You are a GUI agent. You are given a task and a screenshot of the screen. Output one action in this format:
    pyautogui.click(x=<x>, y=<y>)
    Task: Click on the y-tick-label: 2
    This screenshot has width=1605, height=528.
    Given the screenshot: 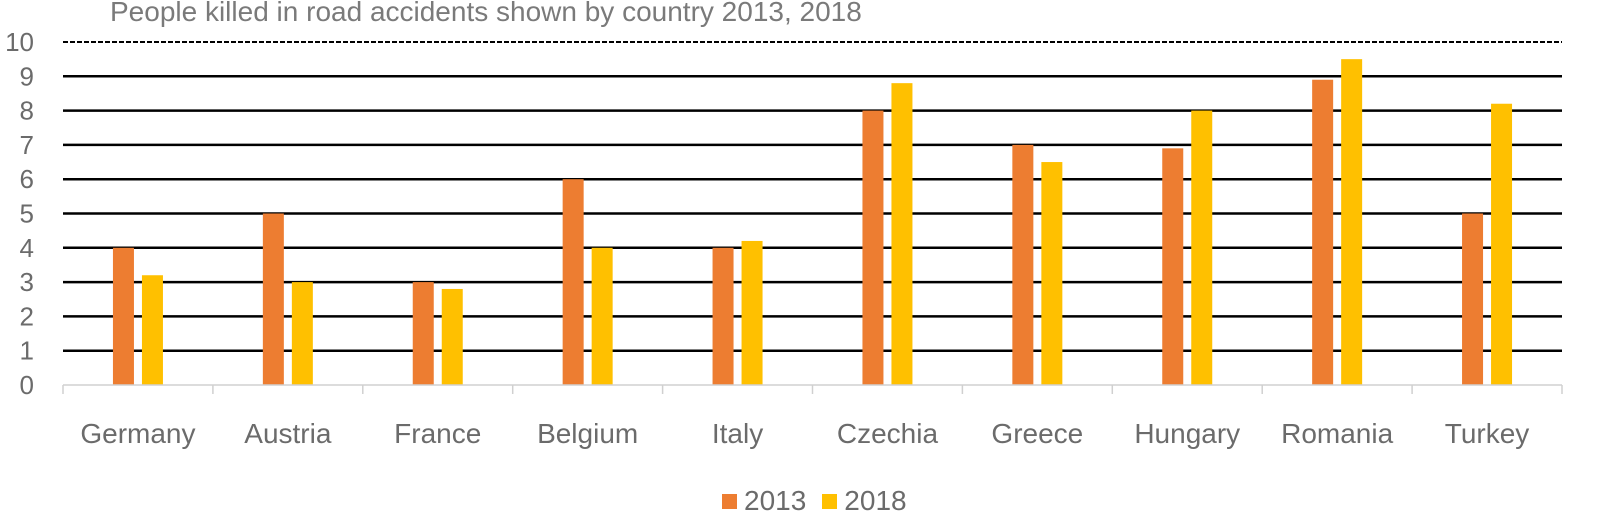 What is the action you would take?
    pyautogui.click(x=27, y=316)
    